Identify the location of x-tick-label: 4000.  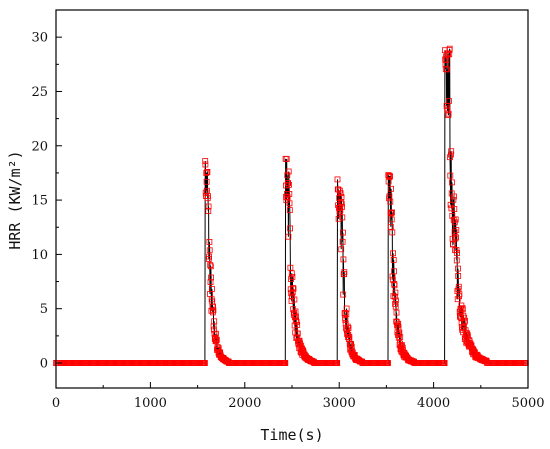
(433, 403).